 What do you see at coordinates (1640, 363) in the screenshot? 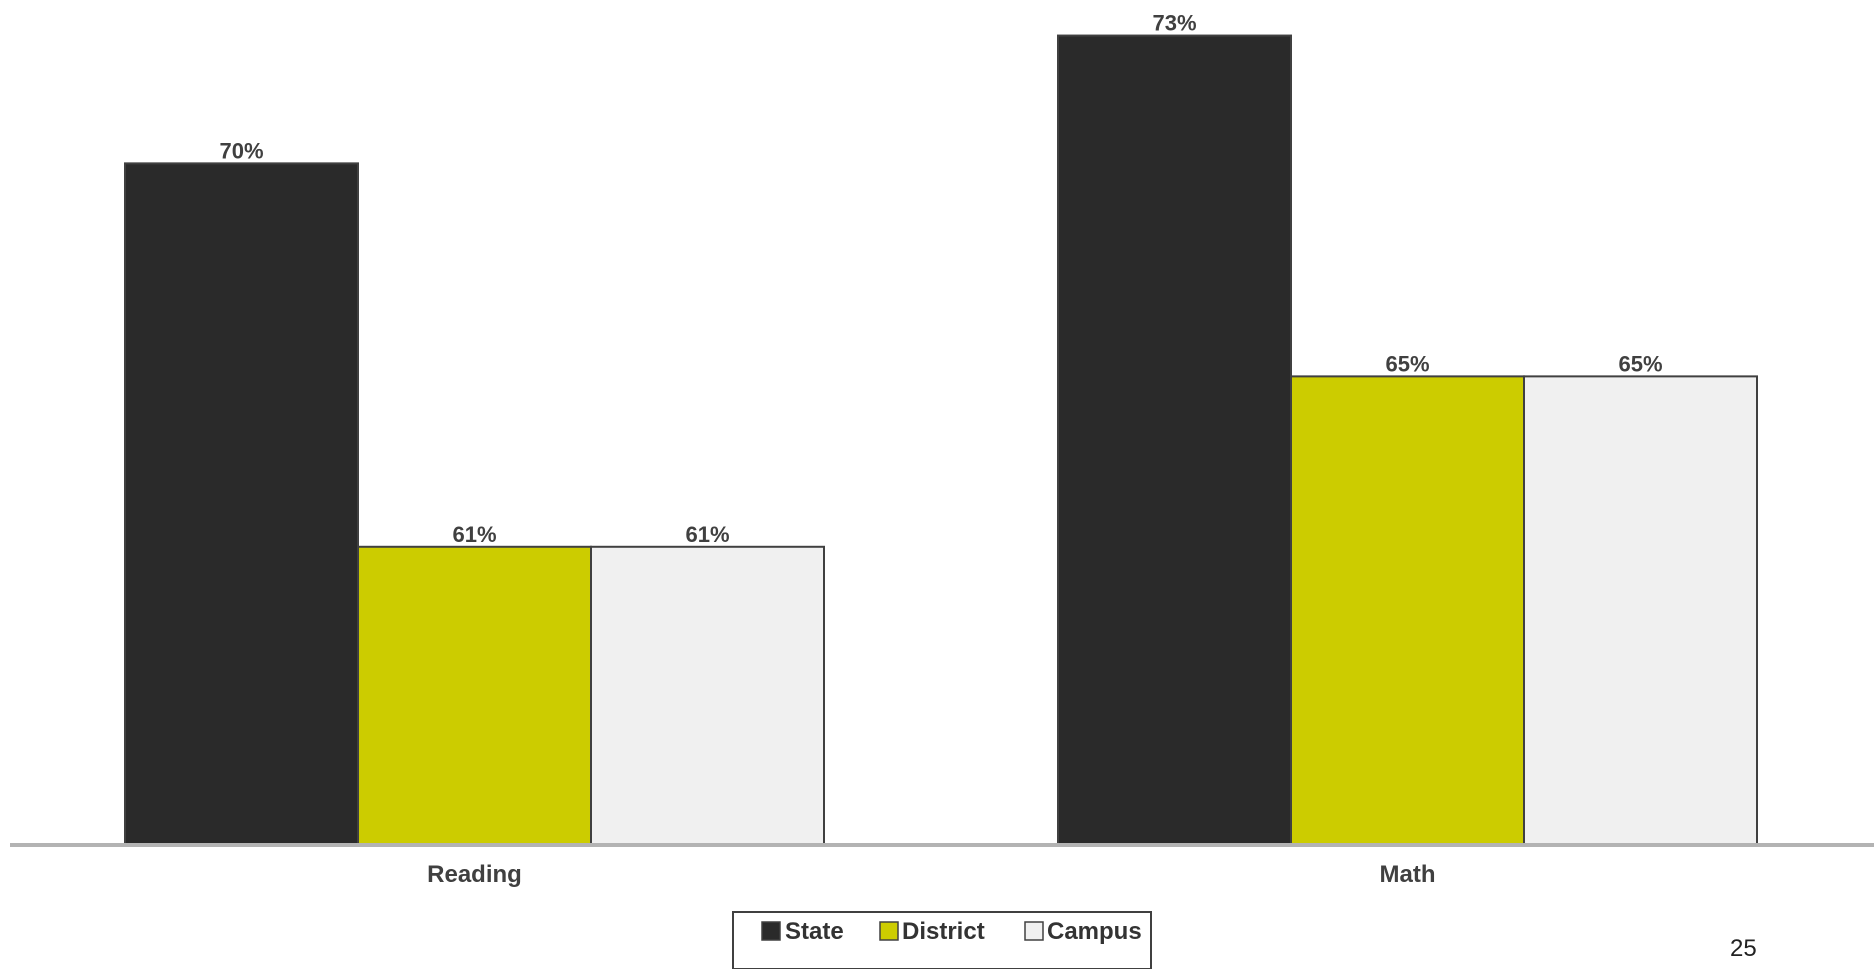
I see `data-label-math-campus: 65%` at bounding box center [1640, 363].